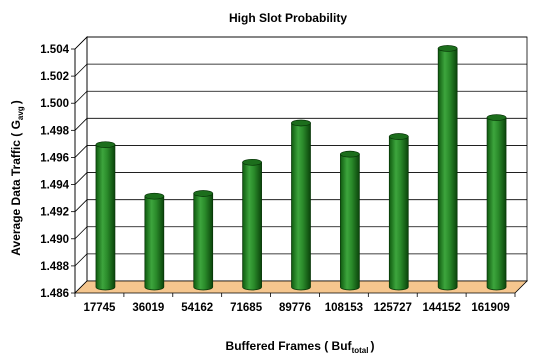 Image resolution: width=534 pixels, height=358 pixels. What do you see at coordinates (360, 350) in the screenshot?
I see `x-axis-title-sub: total` at bounding box center [360, 350].